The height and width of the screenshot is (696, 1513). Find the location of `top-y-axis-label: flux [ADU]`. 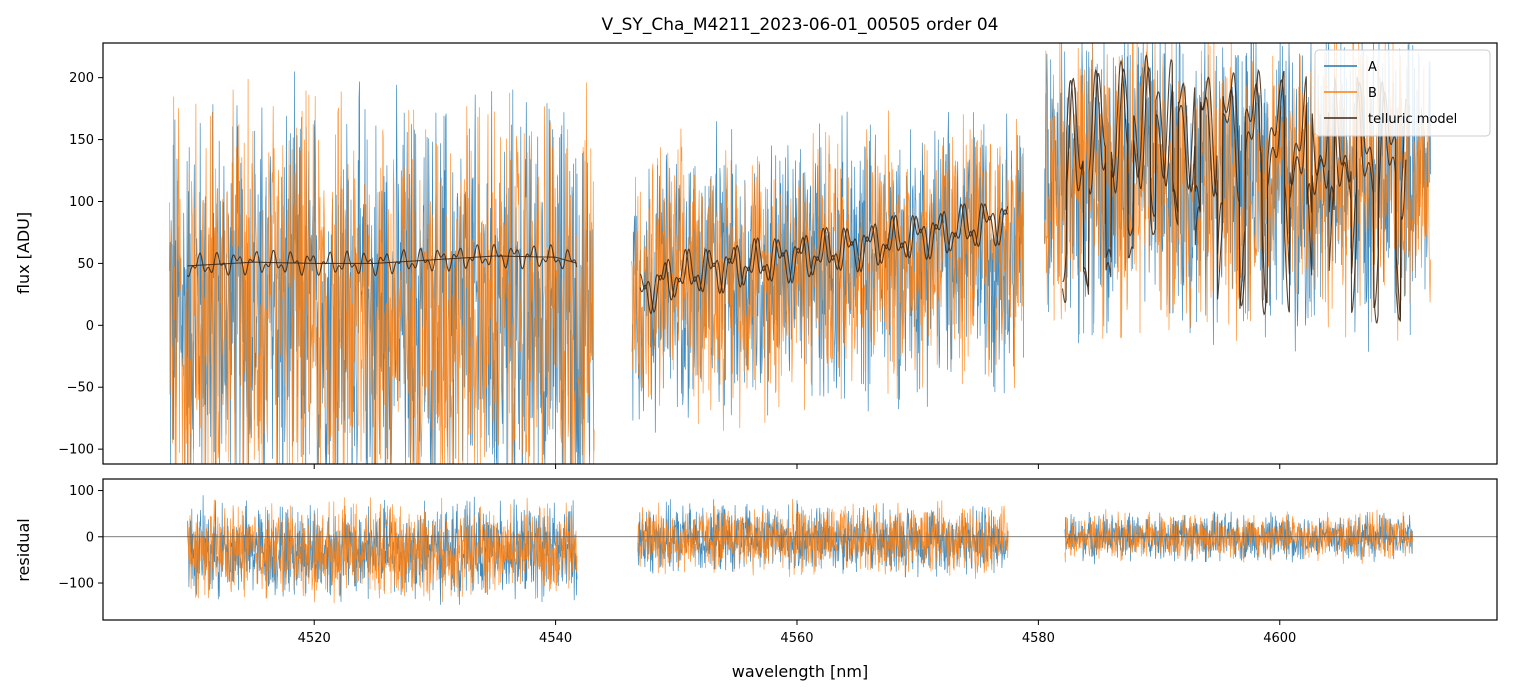

top-y-axis-label: flux [ADU] is located at coordinates (23, 253).